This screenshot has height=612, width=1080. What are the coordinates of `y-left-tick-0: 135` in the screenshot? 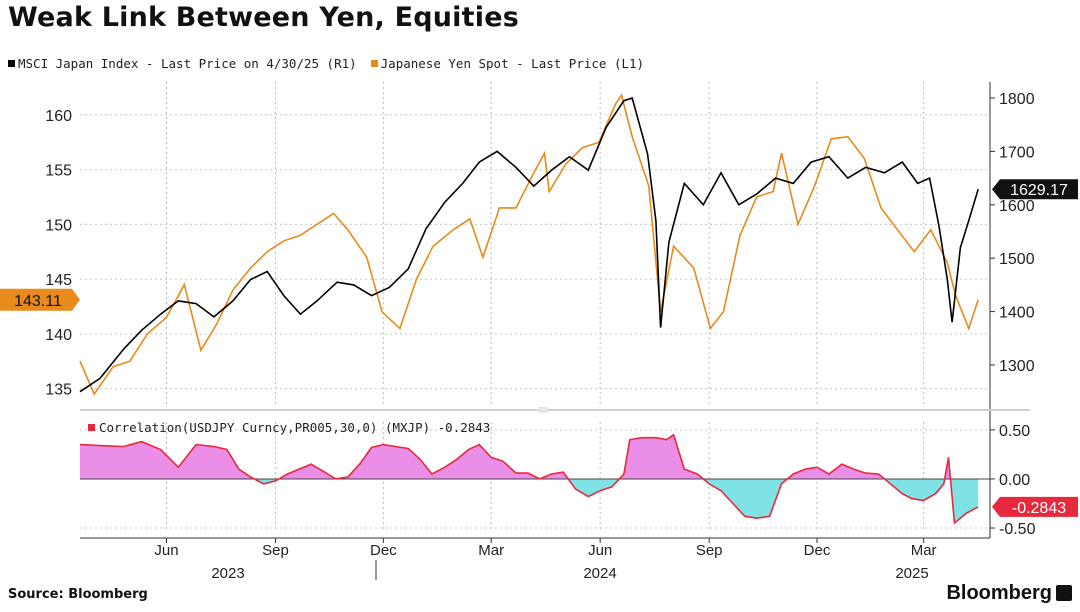 It's located at (58, 390).